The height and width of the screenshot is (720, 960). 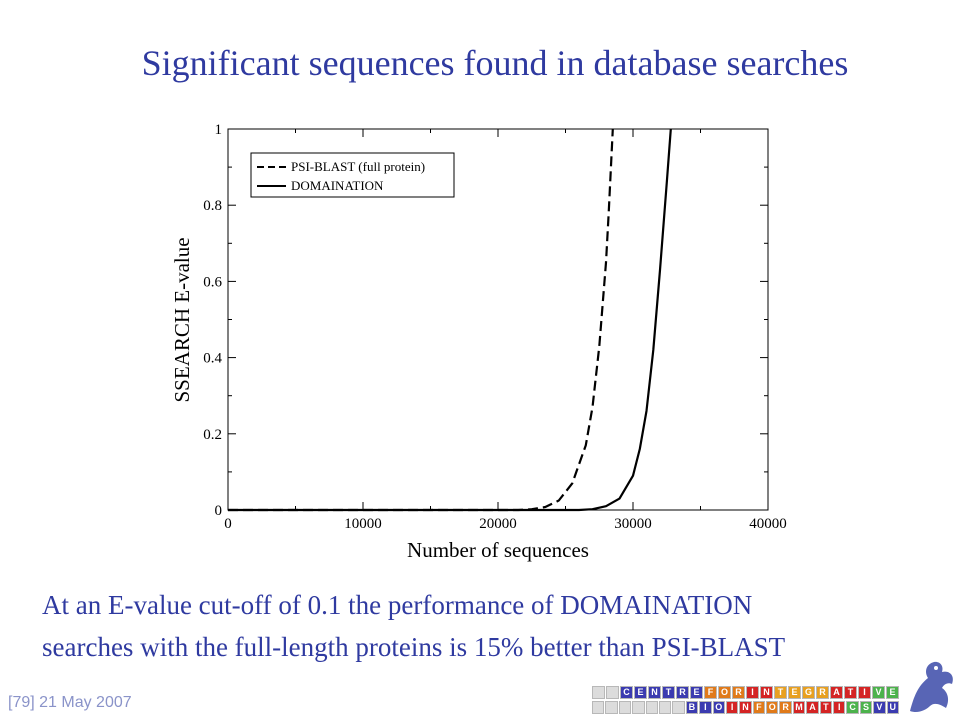 I want to click on slide-footer: [79] 21 May 2007, so click(x=70, y=702).